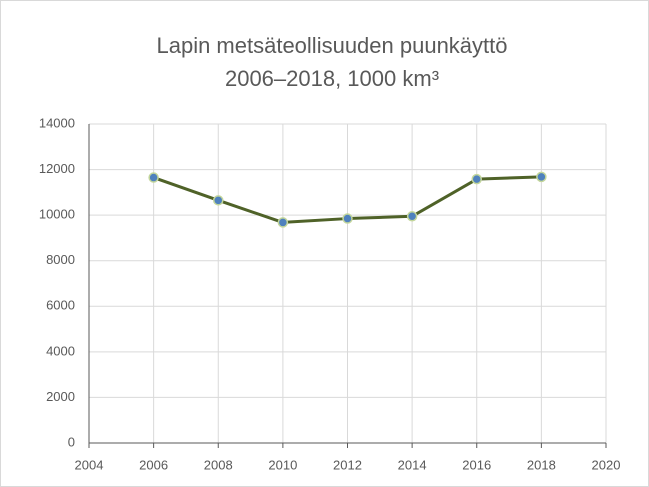 The height and width of the screenshot is (487, 649). What do you see at coordinates (476, 464) in the screenshot?
I see `x-tick-label: 2016` at bounding box center [476, 464].